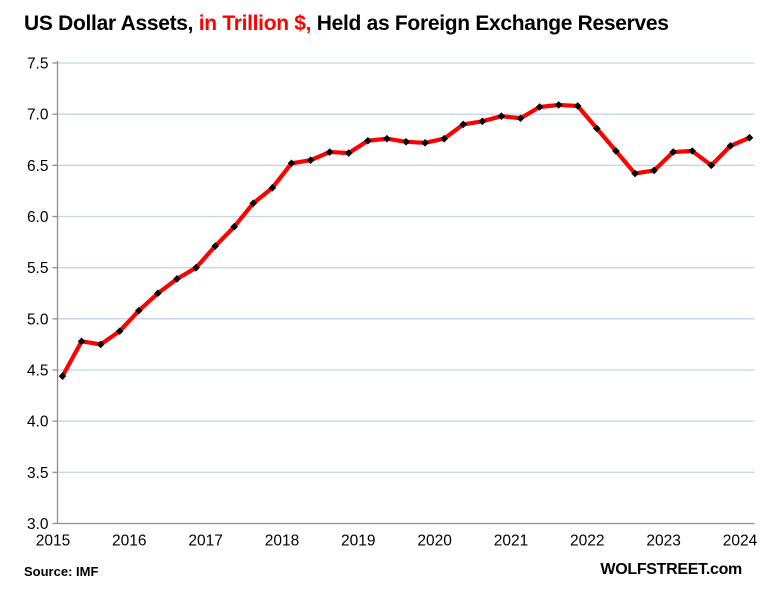 The height and width of the screenshot is (592, 768). Describe the element at coordinates (255, 23) in the screenshot. I see `title-part-red: in Trillion $,` at that location.